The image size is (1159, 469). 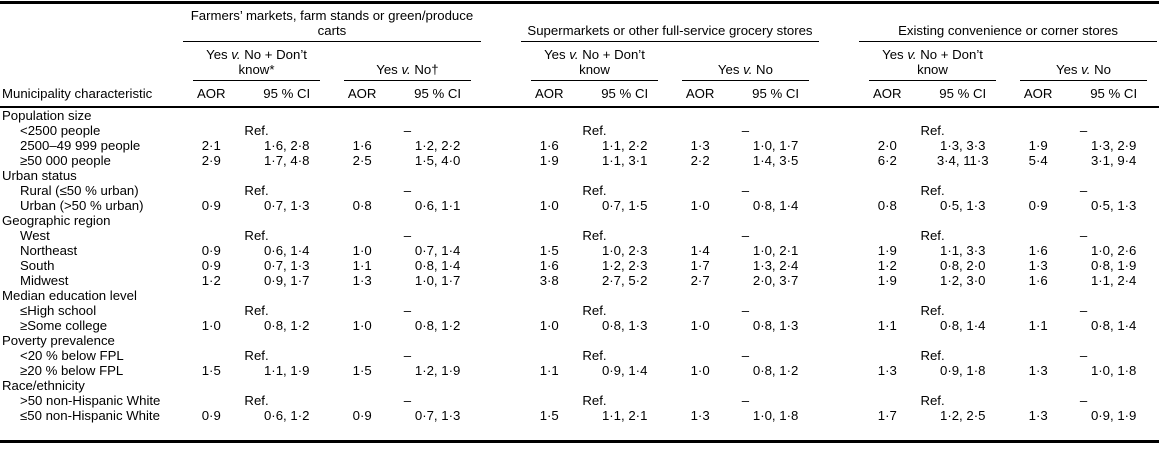 What do you see at coordinates (1113, 160) in the screenshot?
I see `ci-value: 3·1, 9·4` at bounding box center [1113, 160].